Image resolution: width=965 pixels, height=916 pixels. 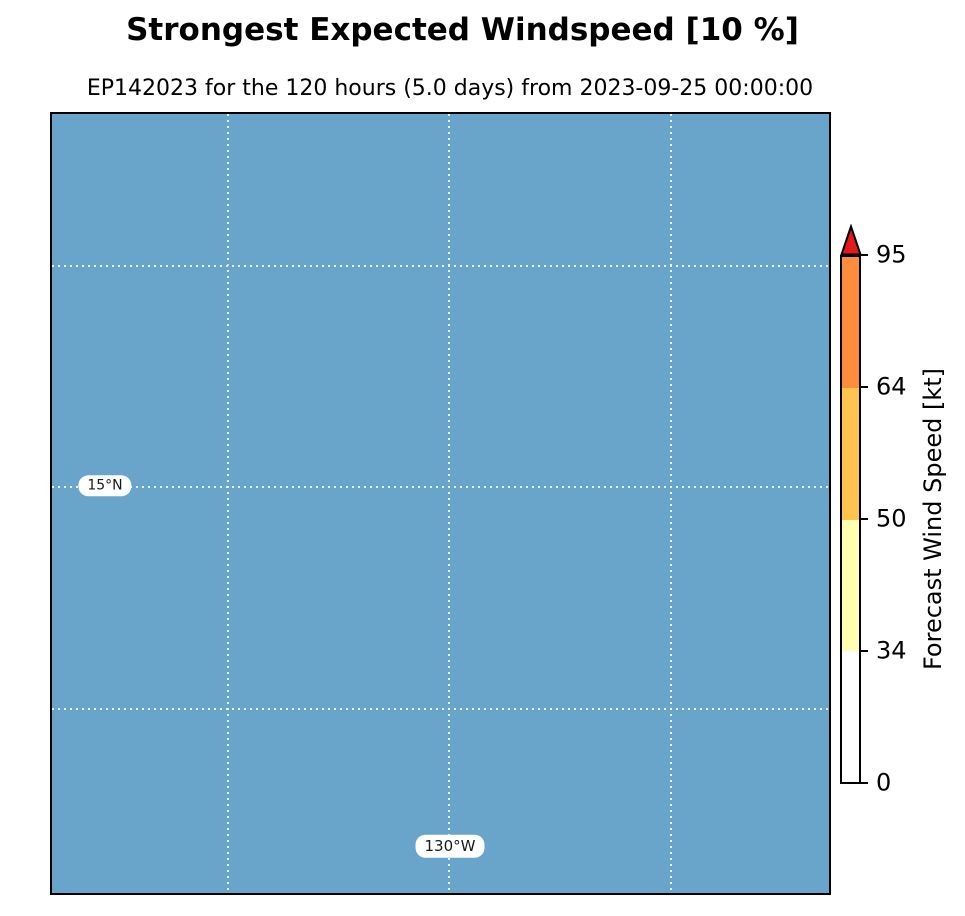 I want to click on colorbar-tick-label: 95, so click(x=891, y=254).